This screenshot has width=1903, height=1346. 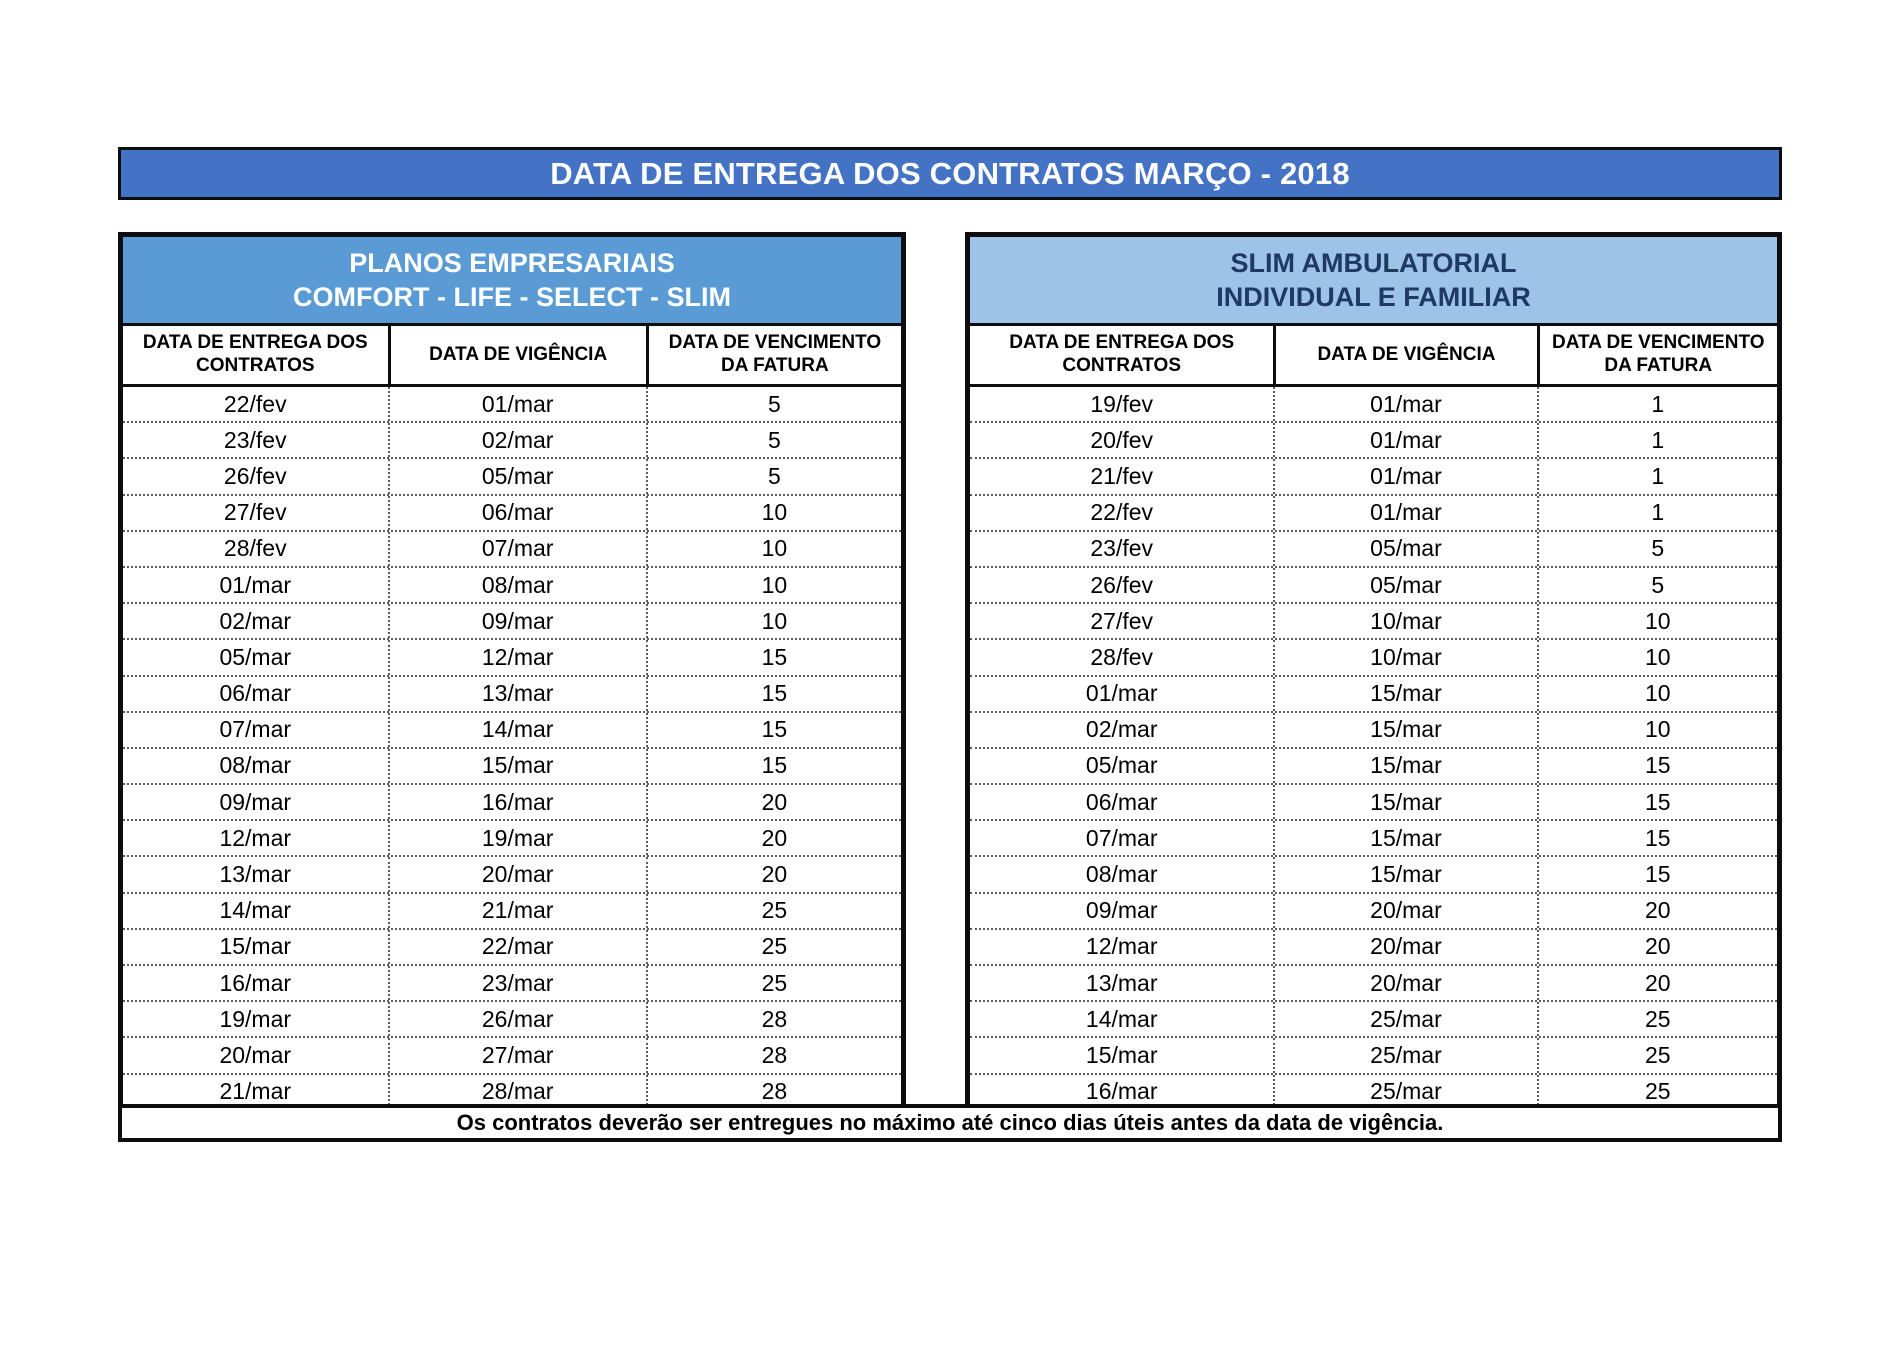 I want to click on table-row: 22/fev 01/mar 5, so click(x=512, y=404).